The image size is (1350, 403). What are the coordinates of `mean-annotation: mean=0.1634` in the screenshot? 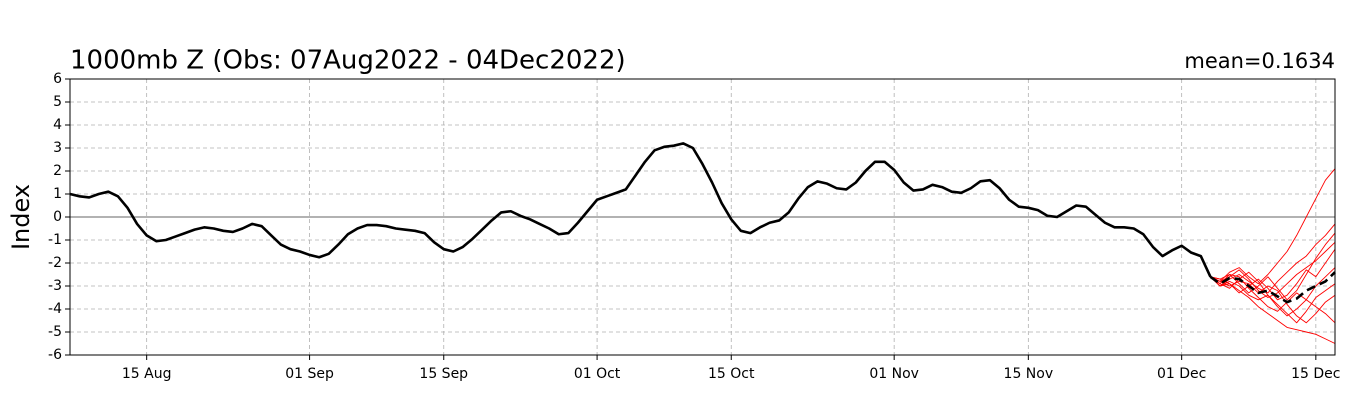 It's located at (1259, 61).